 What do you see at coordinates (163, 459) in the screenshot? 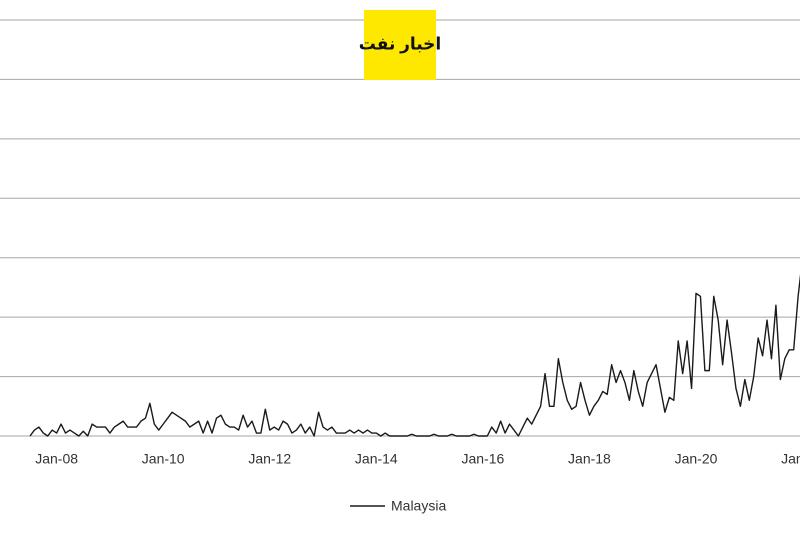
I see `x-tick-label: Jan-10` at bounding box center [163, 459].